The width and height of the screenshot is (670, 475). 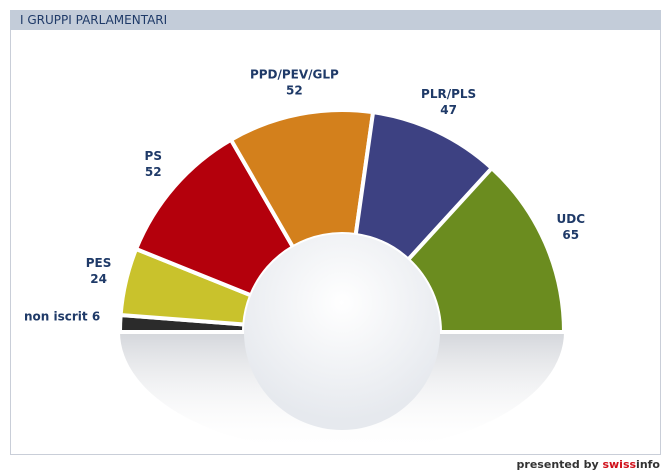 I want to click on brand: swiss, so click(x=619, y=464).